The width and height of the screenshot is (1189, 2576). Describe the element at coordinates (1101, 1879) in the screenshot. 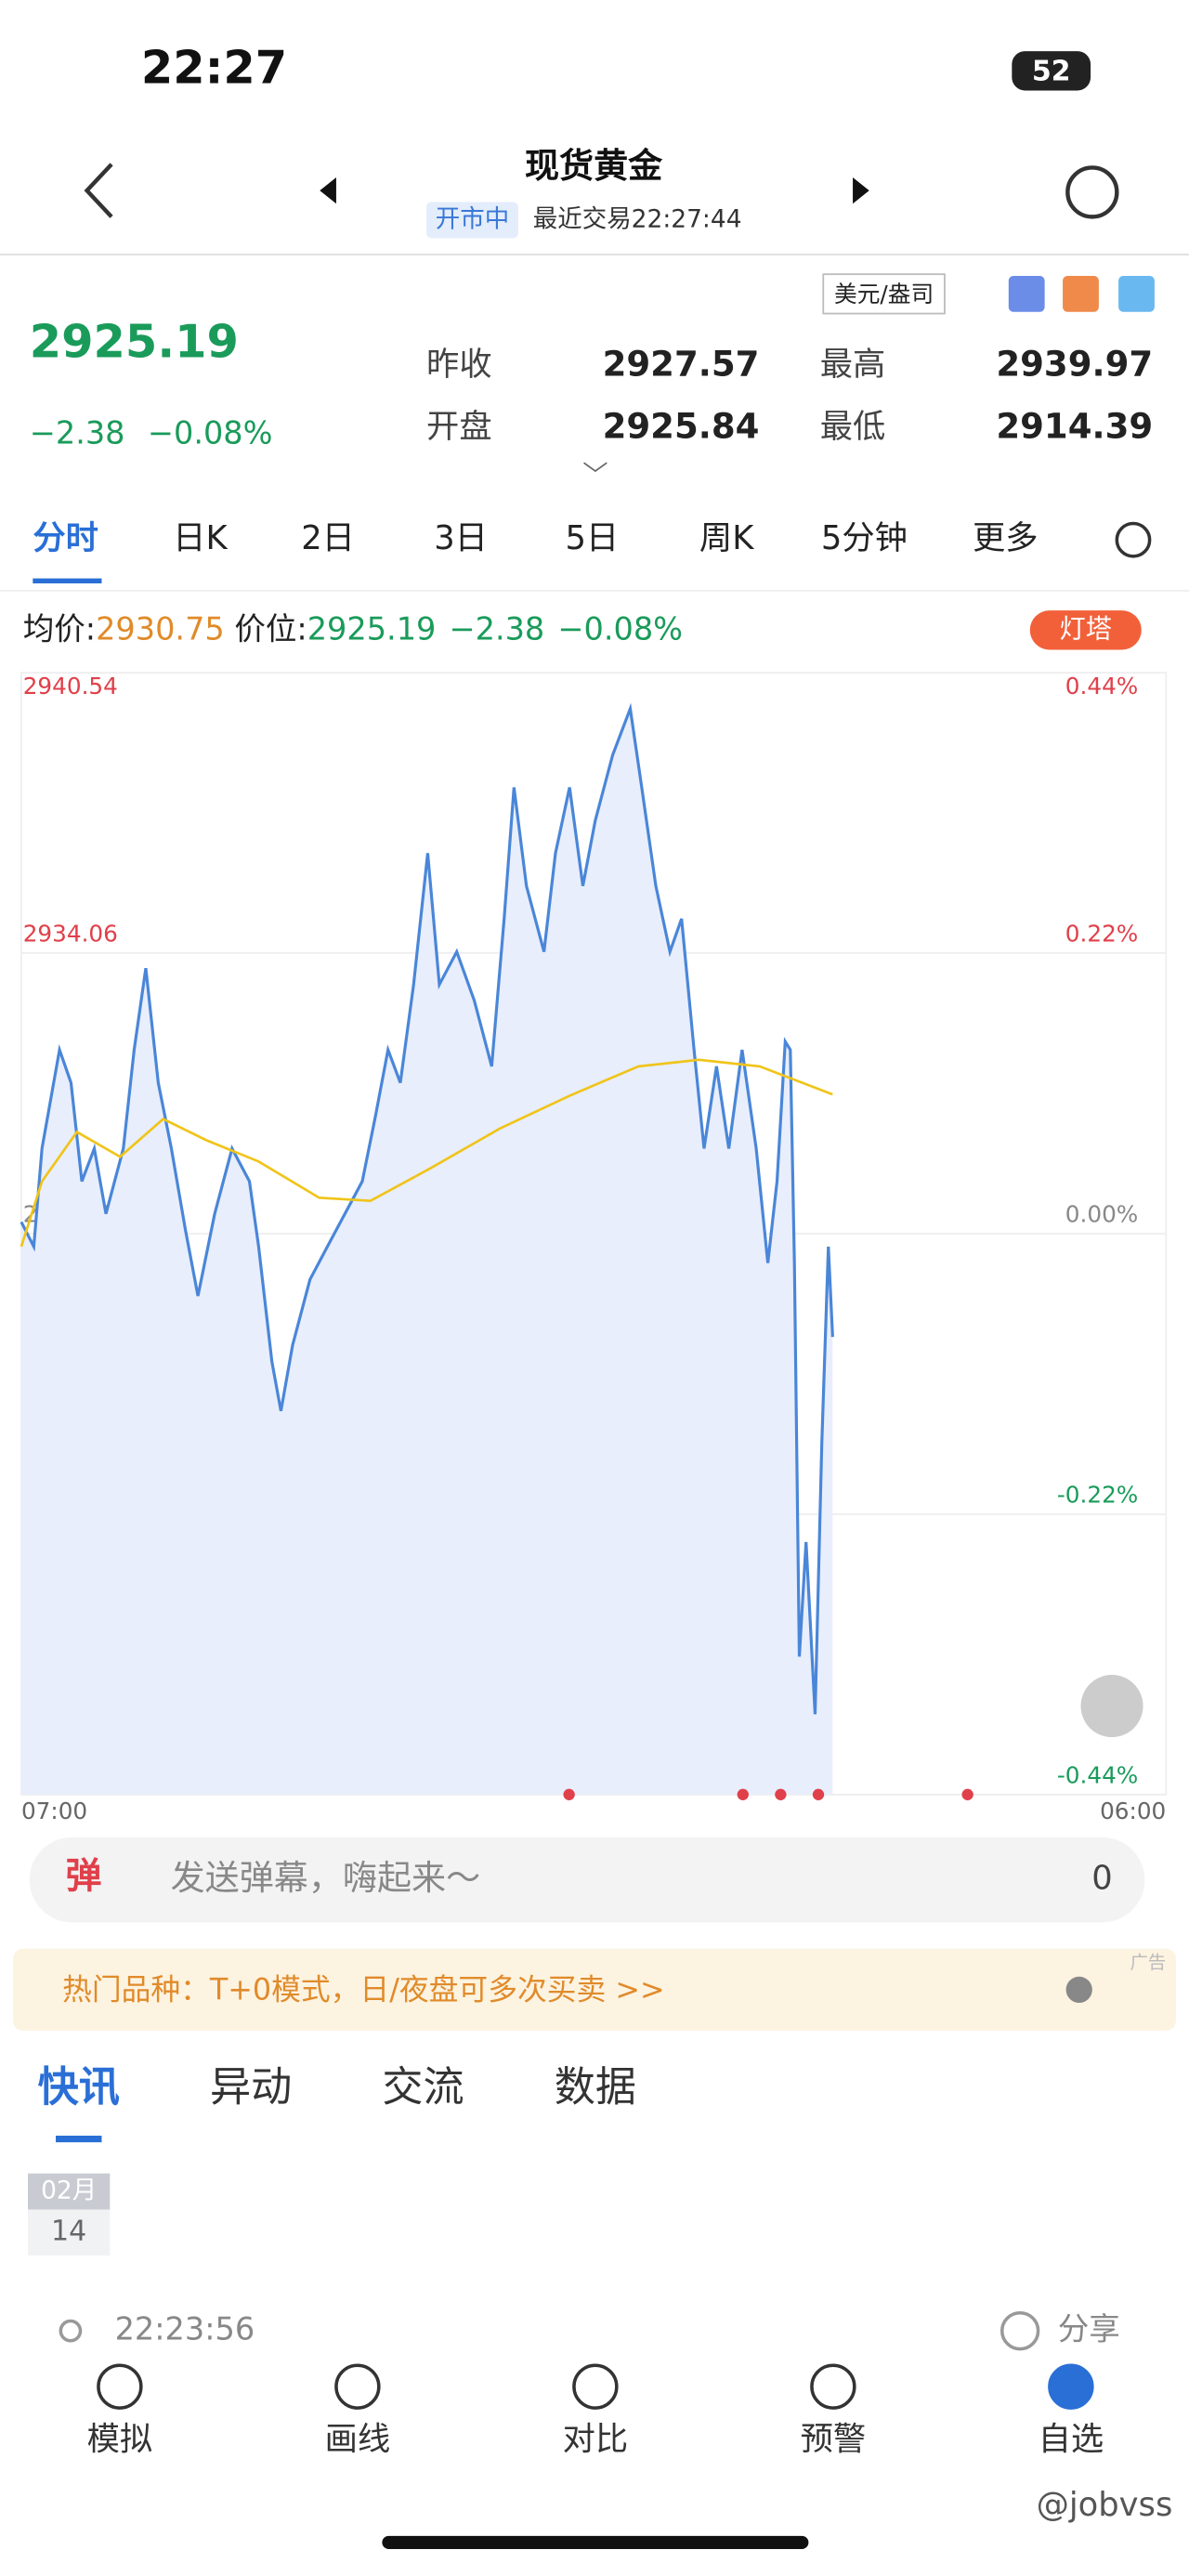

I see `danmaku-count: 0` at that location.